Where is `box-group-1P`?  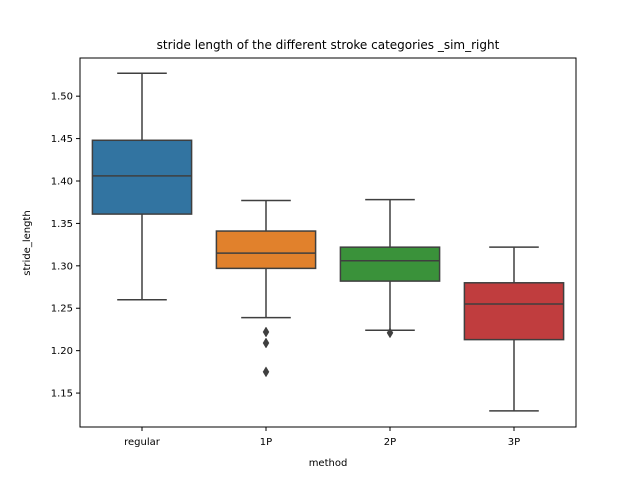 box-group-1P is located at coordinates (266, 288).